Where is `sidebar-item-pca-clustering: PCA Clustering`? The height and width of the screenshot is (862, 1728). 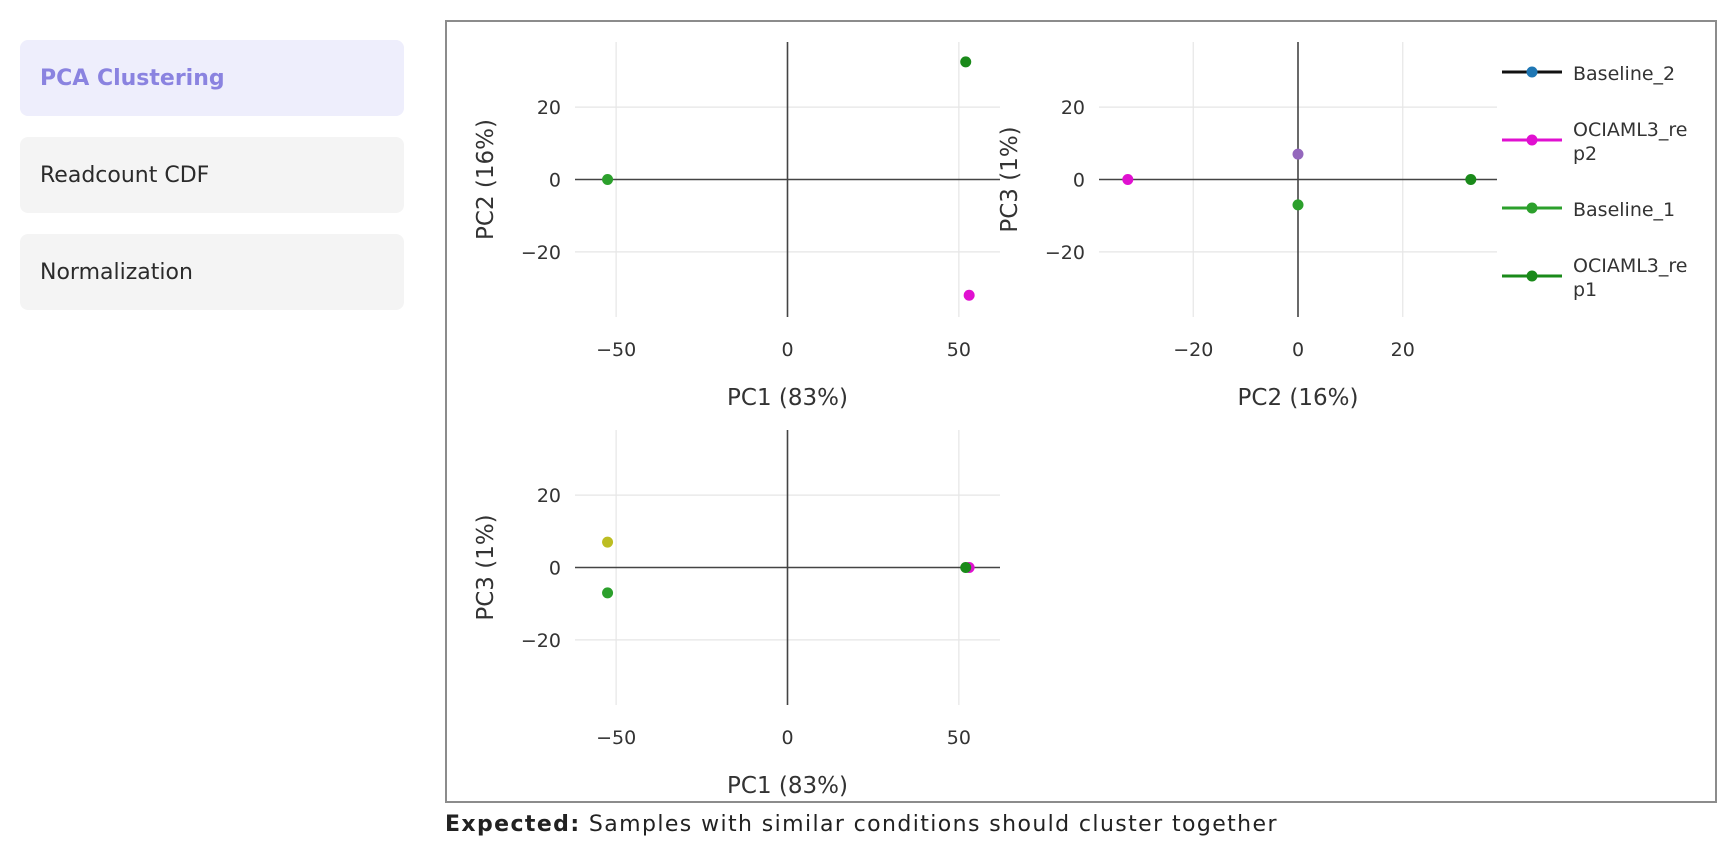 sidebar-item-pca-clustering: PCA Clustering is located at coordinates (212, 78).